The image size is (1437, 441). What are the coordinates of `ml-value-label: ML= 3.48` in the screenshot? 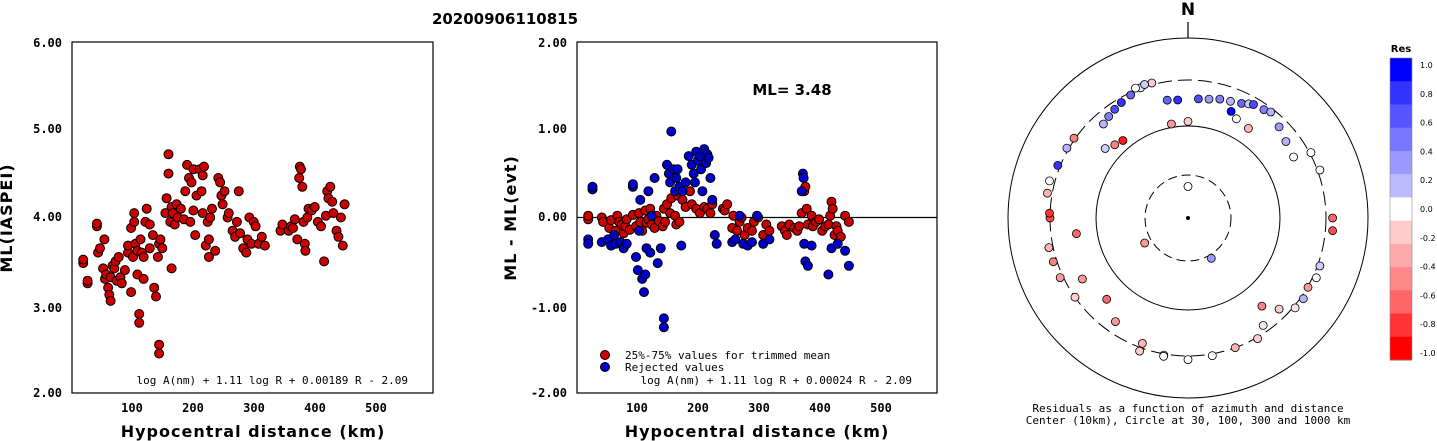 It's located at (791, 90).